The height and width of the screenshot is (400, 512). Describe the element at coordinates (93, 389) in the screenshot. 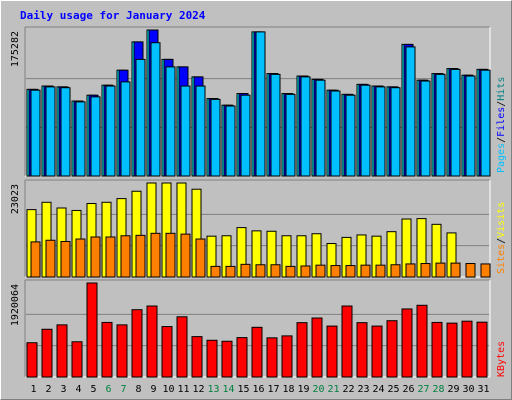

I see `day-label: 5` at that location.